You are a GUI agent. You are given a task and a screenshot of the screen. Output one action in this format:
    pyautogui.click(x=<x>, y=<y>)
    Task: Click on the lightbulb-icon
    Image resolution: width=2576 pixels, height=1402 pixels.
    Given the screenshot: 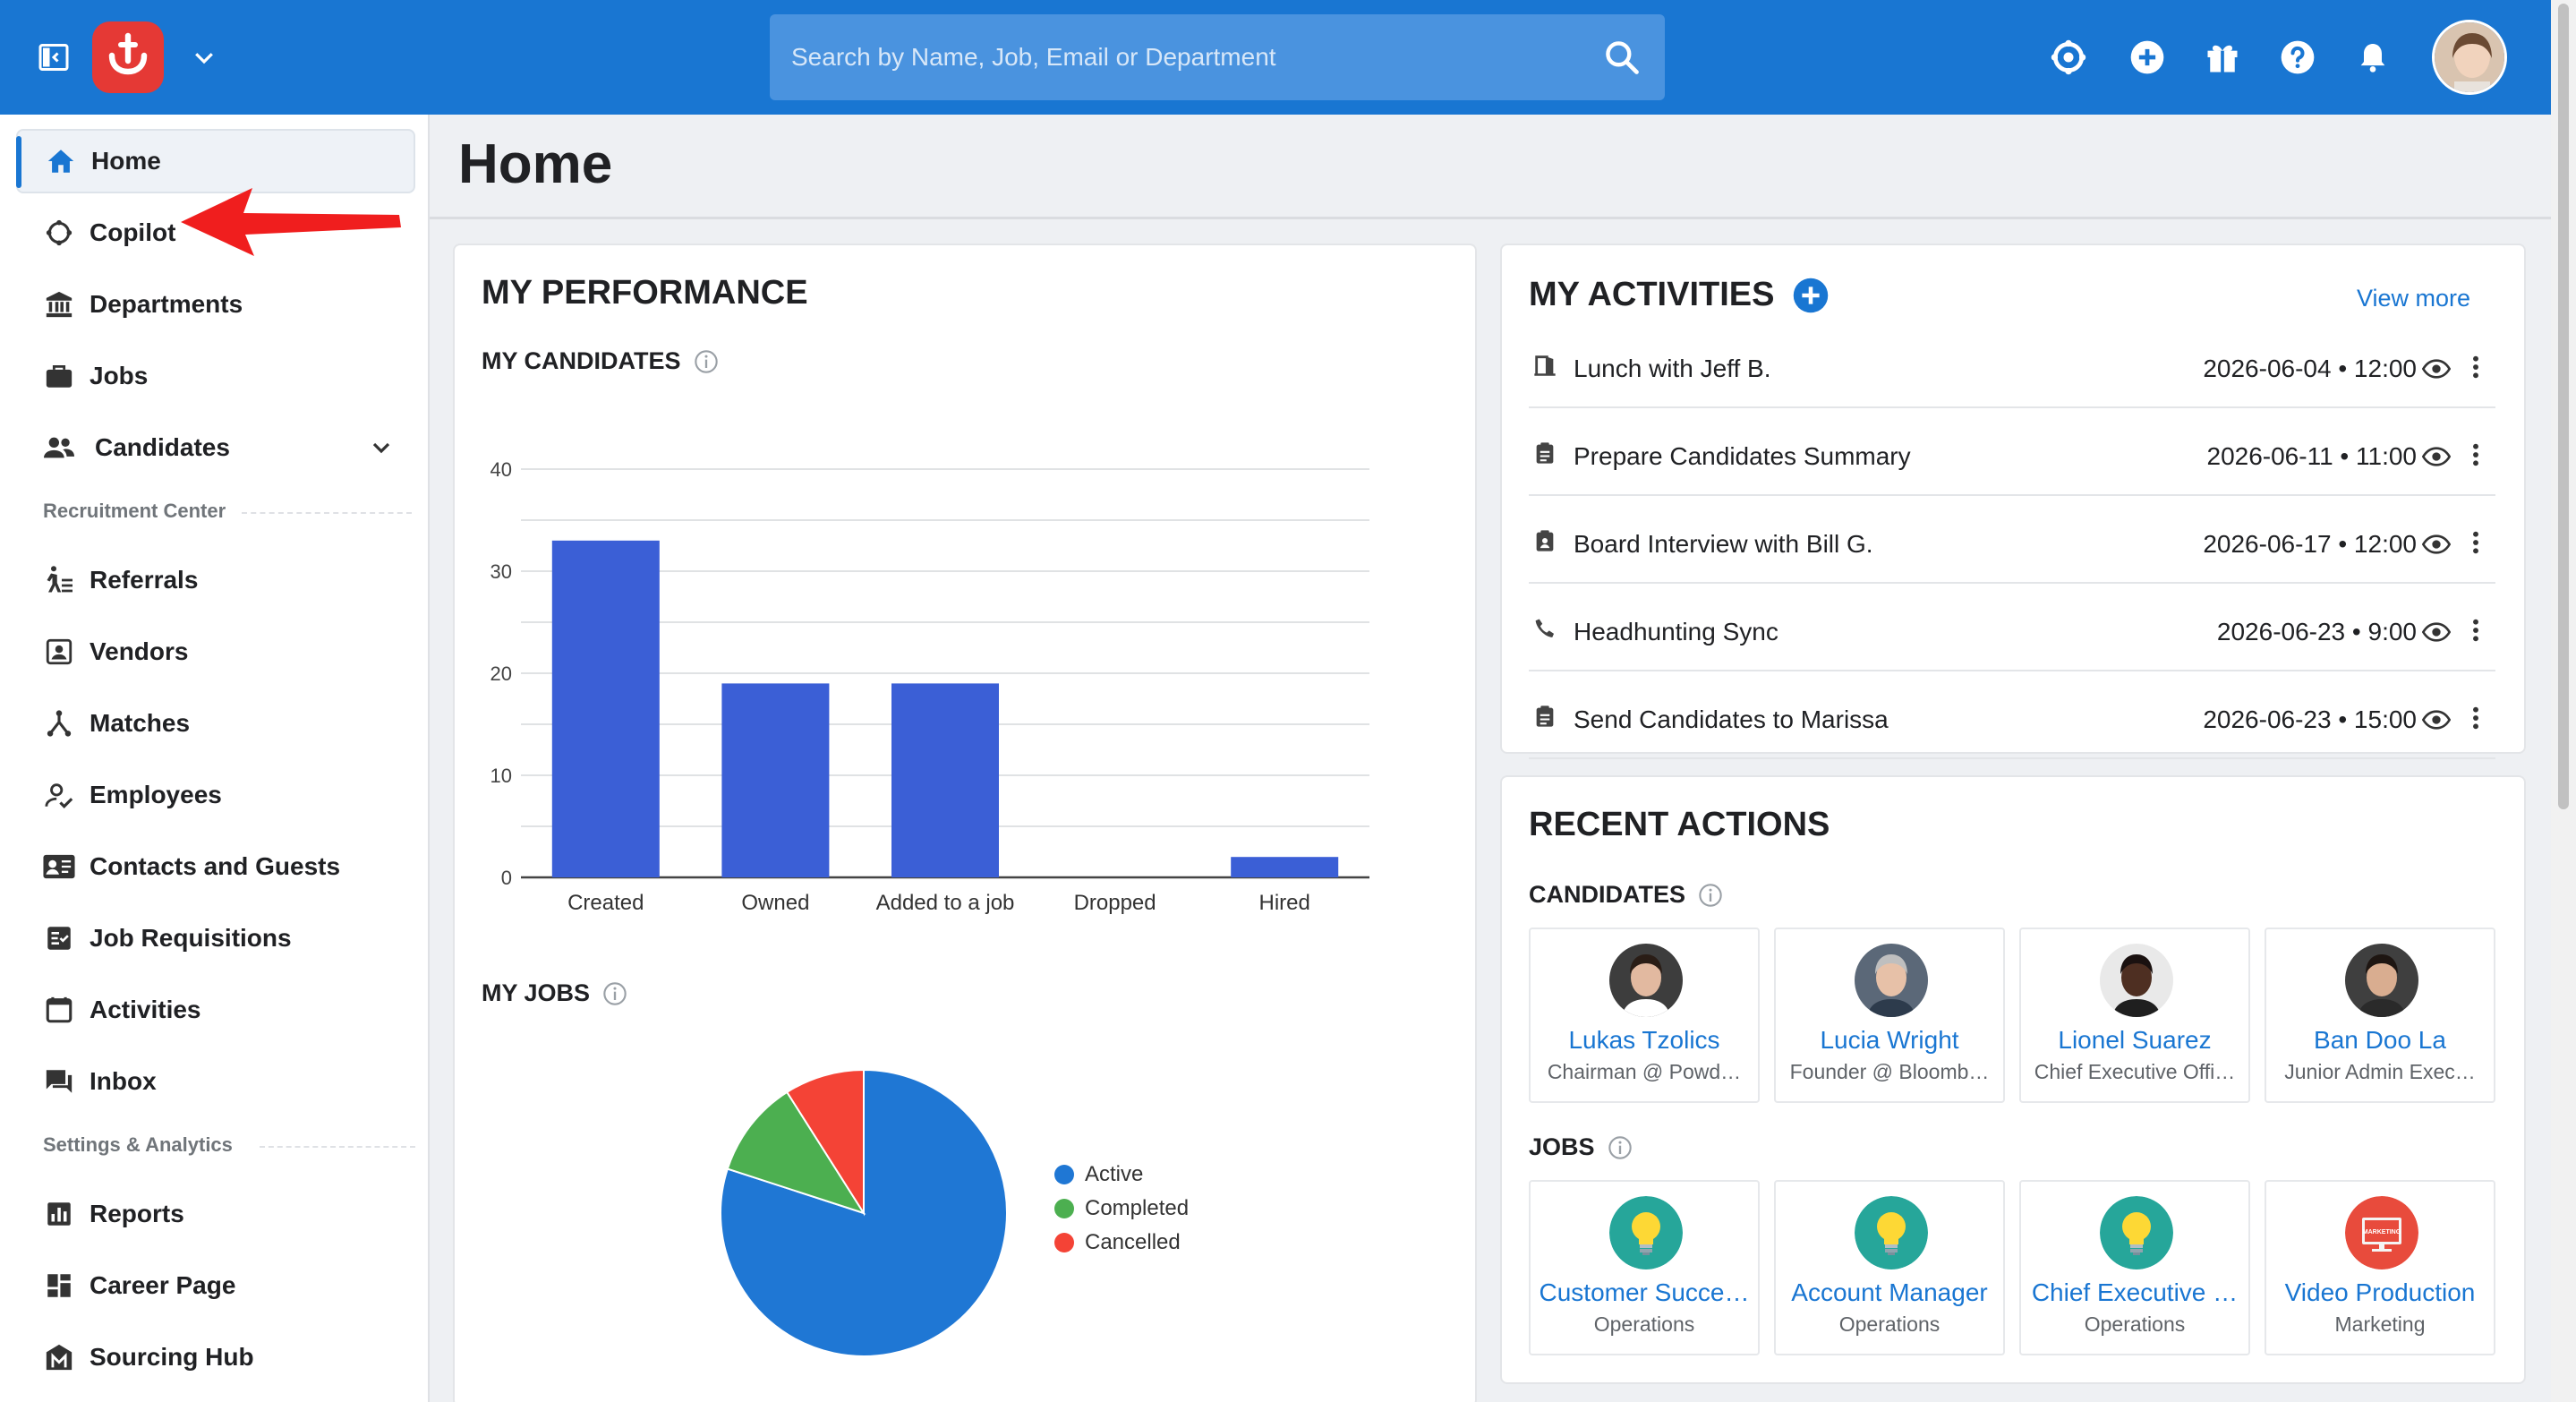 What is the action you would take?
    pyautogui.click(x=1891, y=1232)
    